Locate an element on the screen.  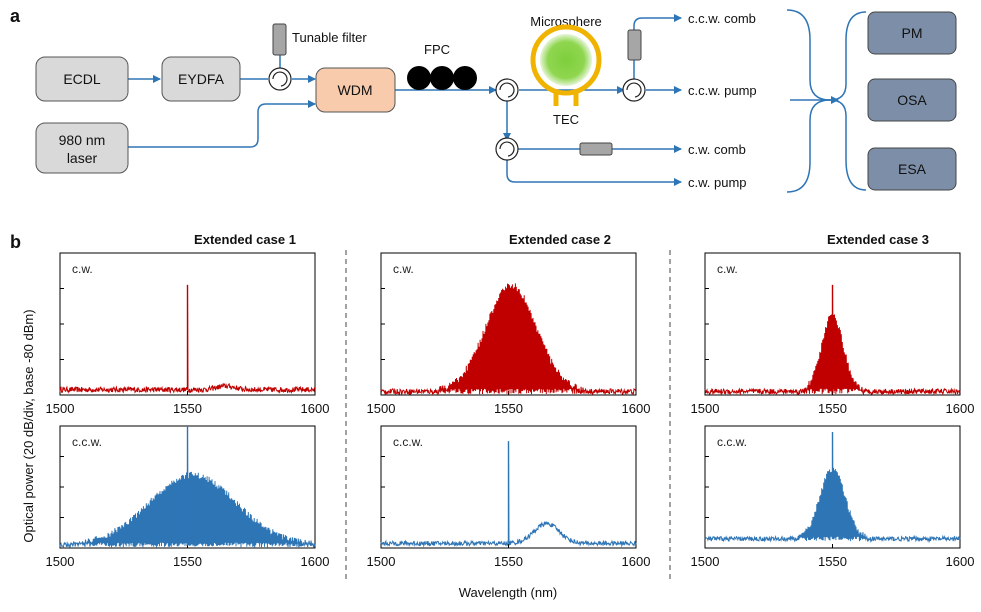
wdm-label: WDM is located at coordinates (355, 90).